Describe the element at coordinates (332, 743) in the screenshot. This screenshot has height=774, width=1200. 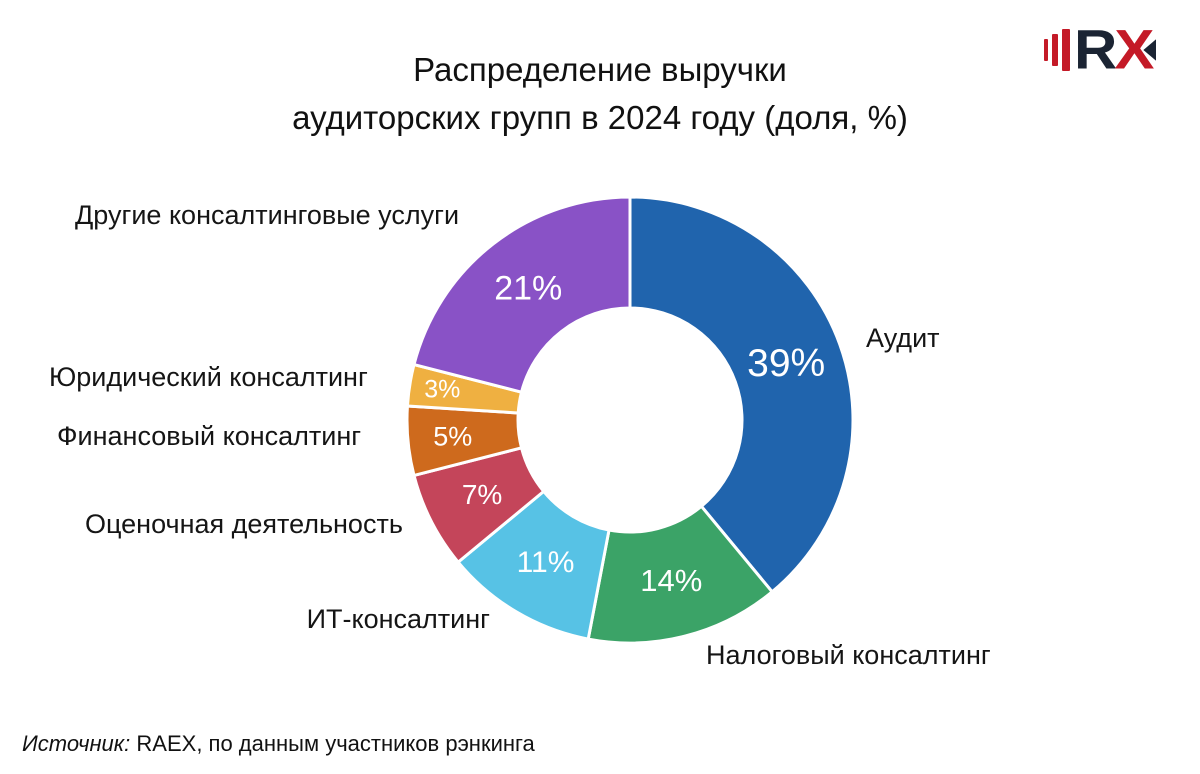
I see `source-text: RAEX, по данным участников рэнкинга` at that location.